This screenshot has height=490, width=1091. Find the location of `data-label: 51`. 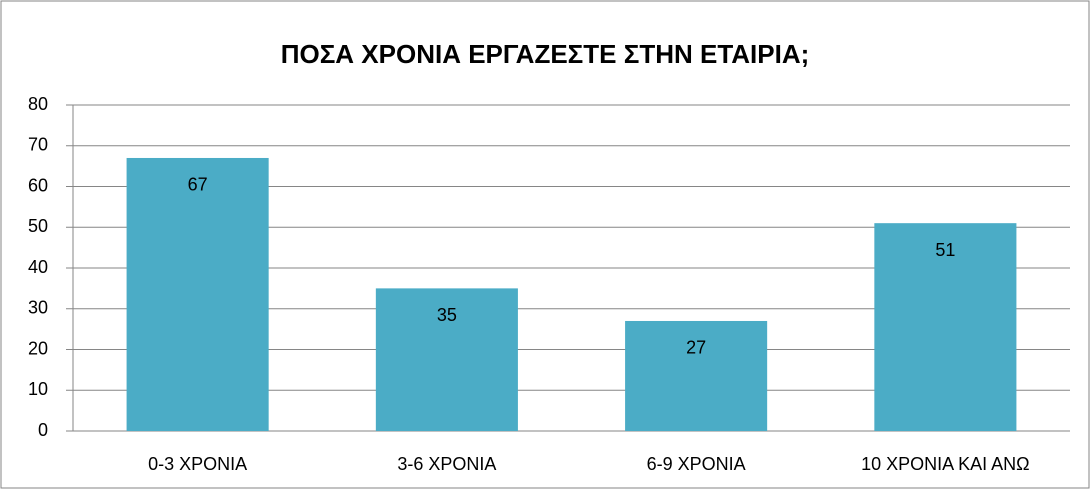

data-label: 51 is located at coordinates (945, 250).